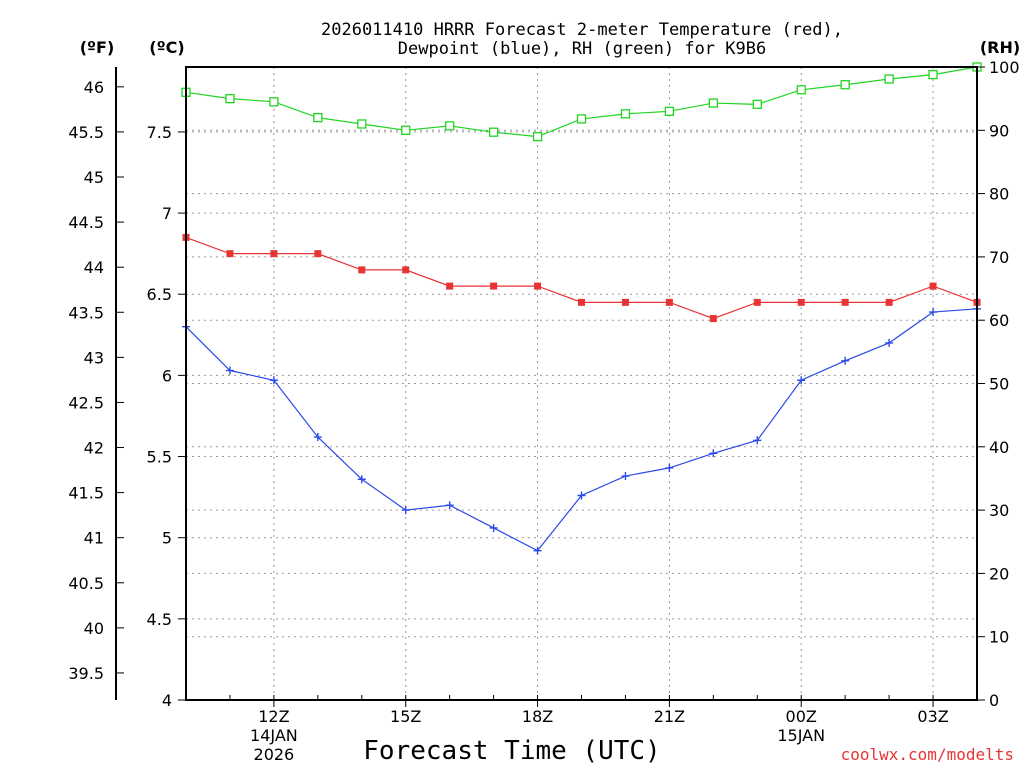  What do you see at coordinates (274, 735) in the screenshot?
I see `x-tick-sub1-0: 14JAN` at bounding box center [274, 735].